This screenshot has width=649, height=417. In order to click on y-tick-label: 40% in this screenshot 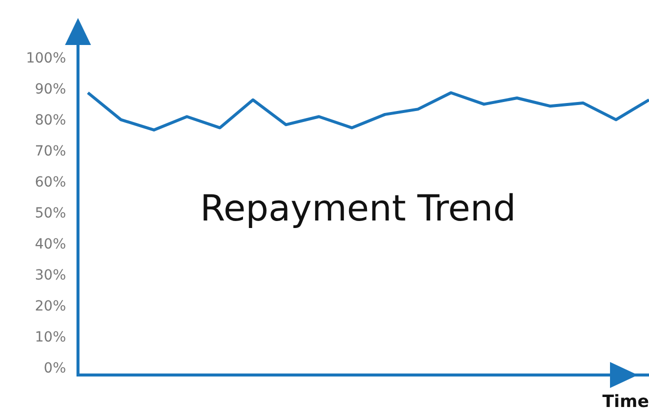, I will do `click(50, 244)`.